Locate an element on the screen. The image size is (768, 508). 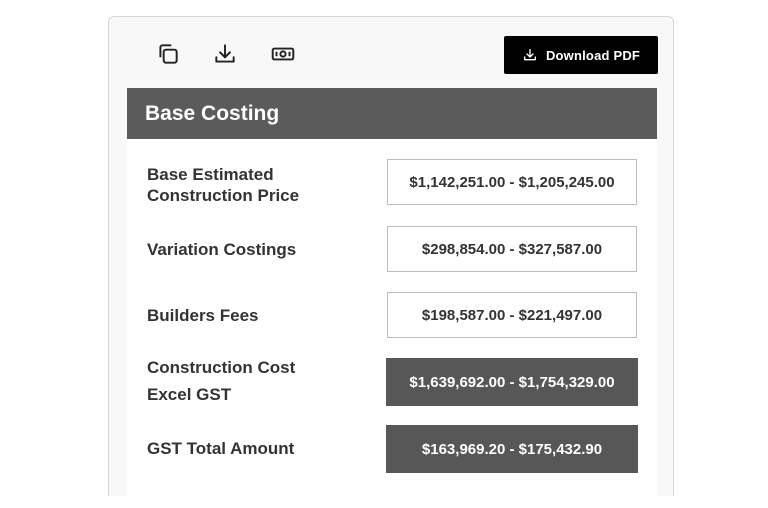
value-range-field: $298,854.00 - $327,587.00 is located at coordinates (512, 249).